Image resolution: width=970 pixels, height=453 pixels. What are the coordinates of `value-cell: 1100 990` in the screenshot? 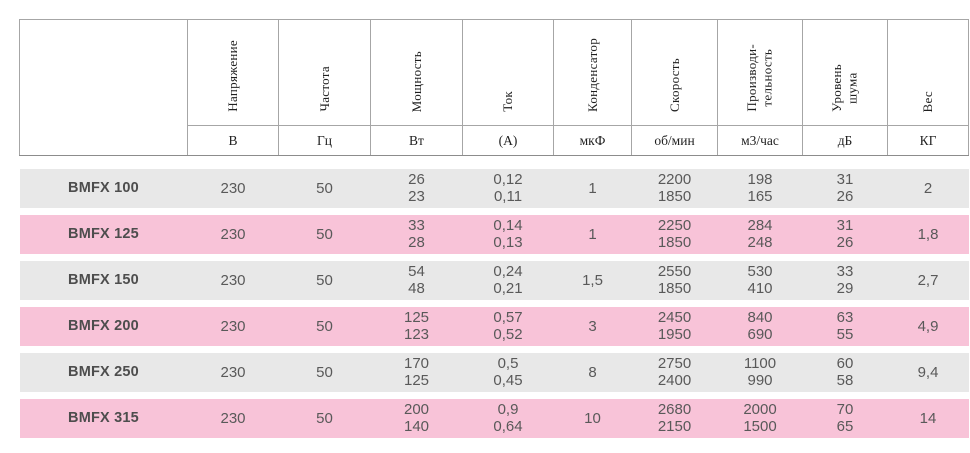 It's located at (760, 372).